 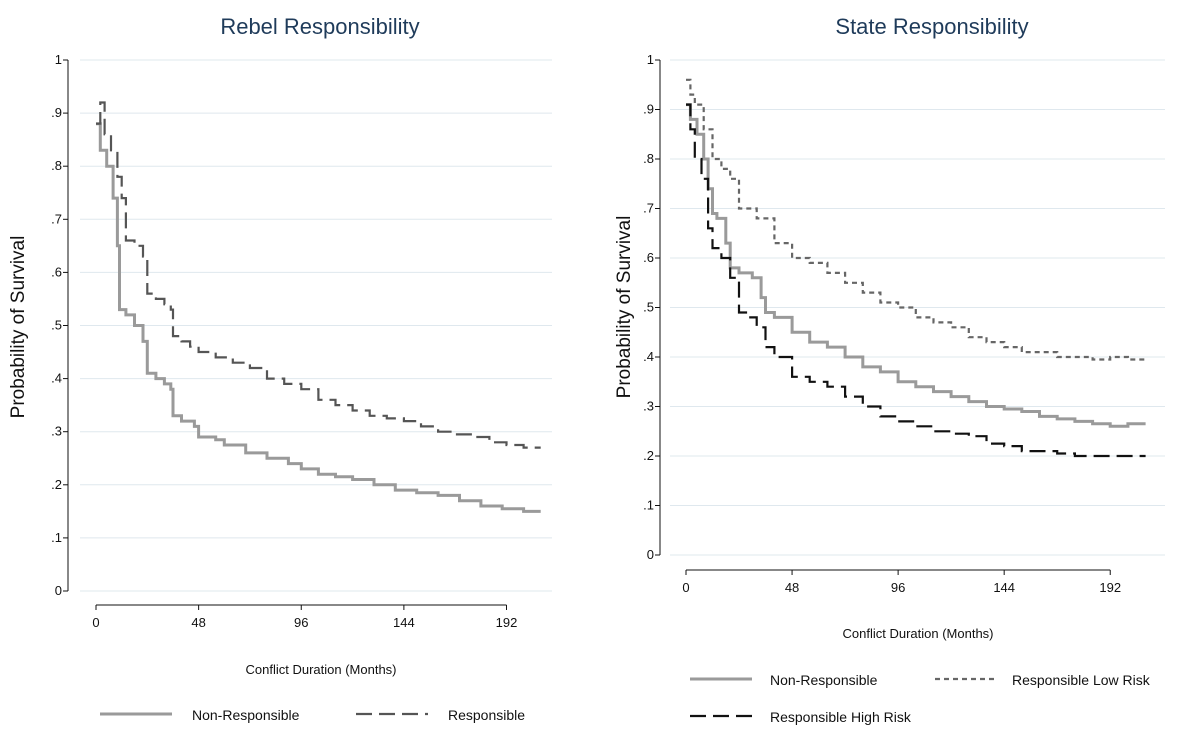 What do you see at coordinates (648, 455) in the screenshot?
I see `state-y-tick-label: .2` at bounding box center [648, 455].